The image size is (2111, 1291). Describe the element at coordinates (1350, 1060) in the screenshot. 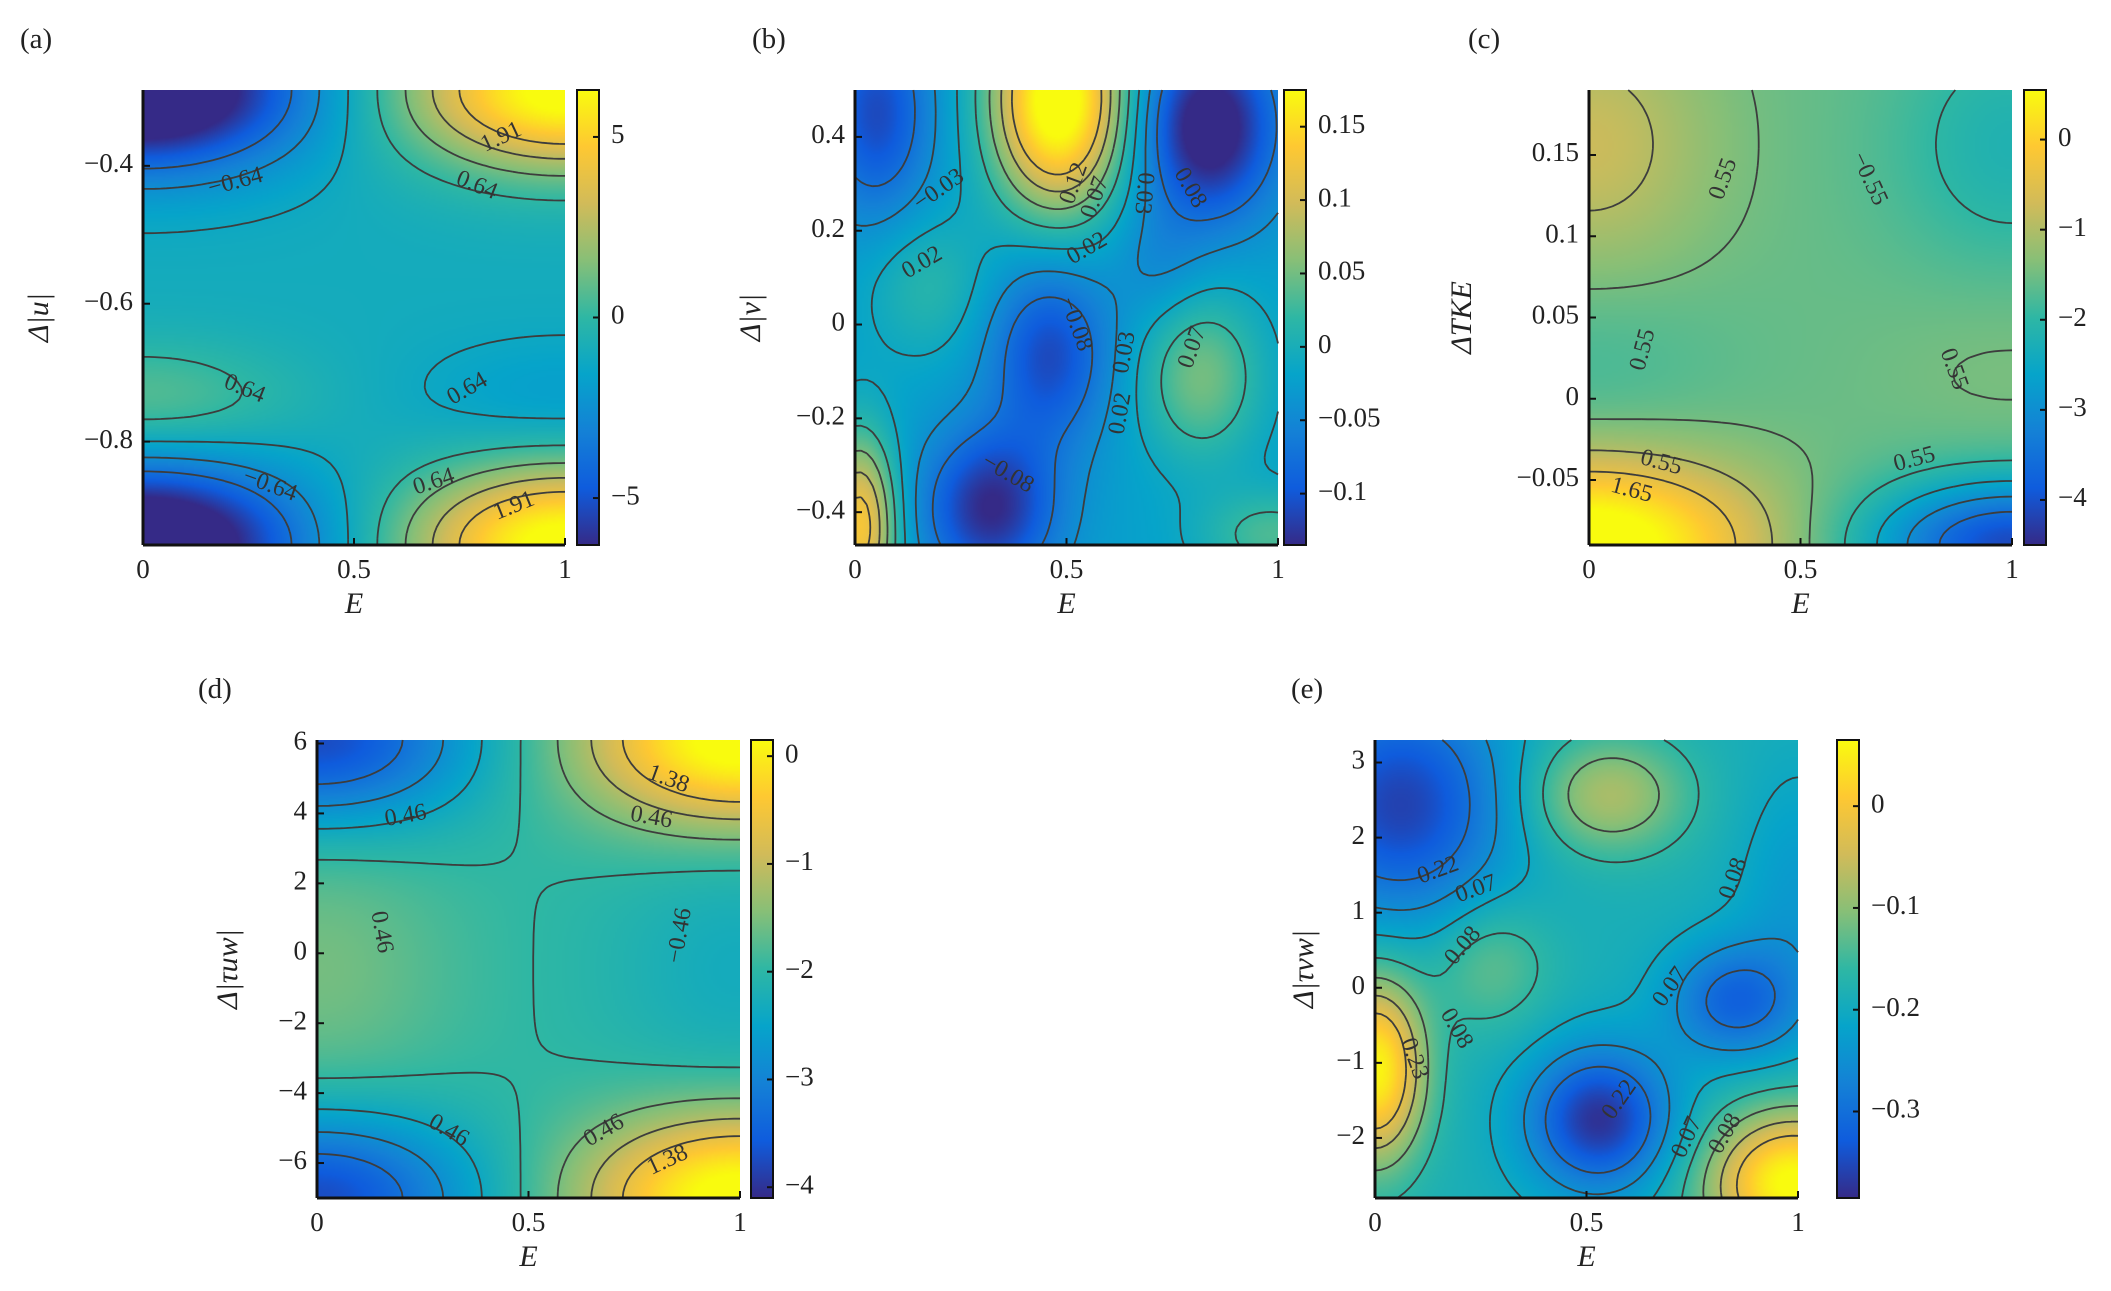

I see `y-tick-label-e-4: −1` at that location.